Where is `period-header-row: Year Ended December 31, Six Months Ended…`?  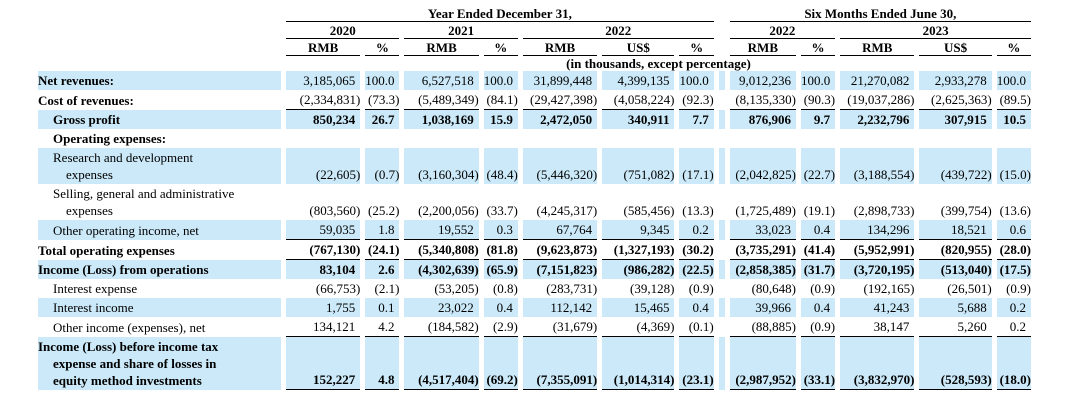
period-header-row: Year Ended December 31, Six Months Ended… is located at coordinates (534, 13).